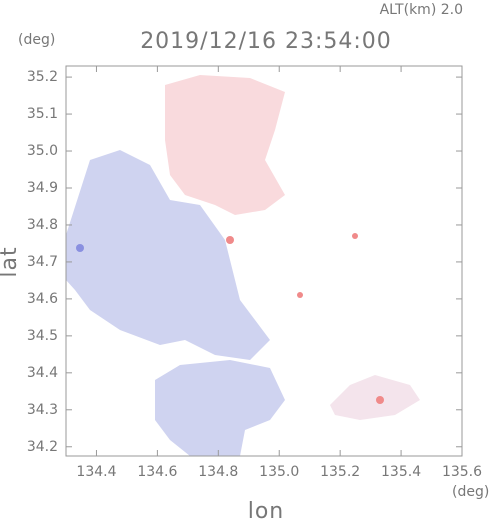 The width and height of the screenshot is (491, 525). What do you see at coordinates (42, 447) in the screenshot?
I see `y-tick-label: 34.2` at bounding box center [42, 447].